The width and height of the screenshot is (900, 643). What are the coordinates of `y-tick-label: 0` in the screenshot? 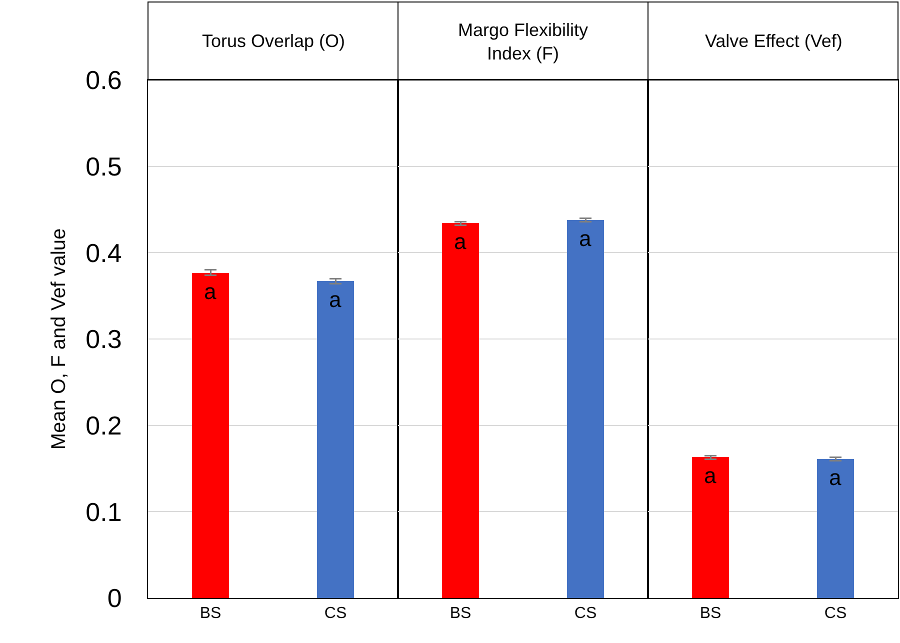 It's located at (114, 598).